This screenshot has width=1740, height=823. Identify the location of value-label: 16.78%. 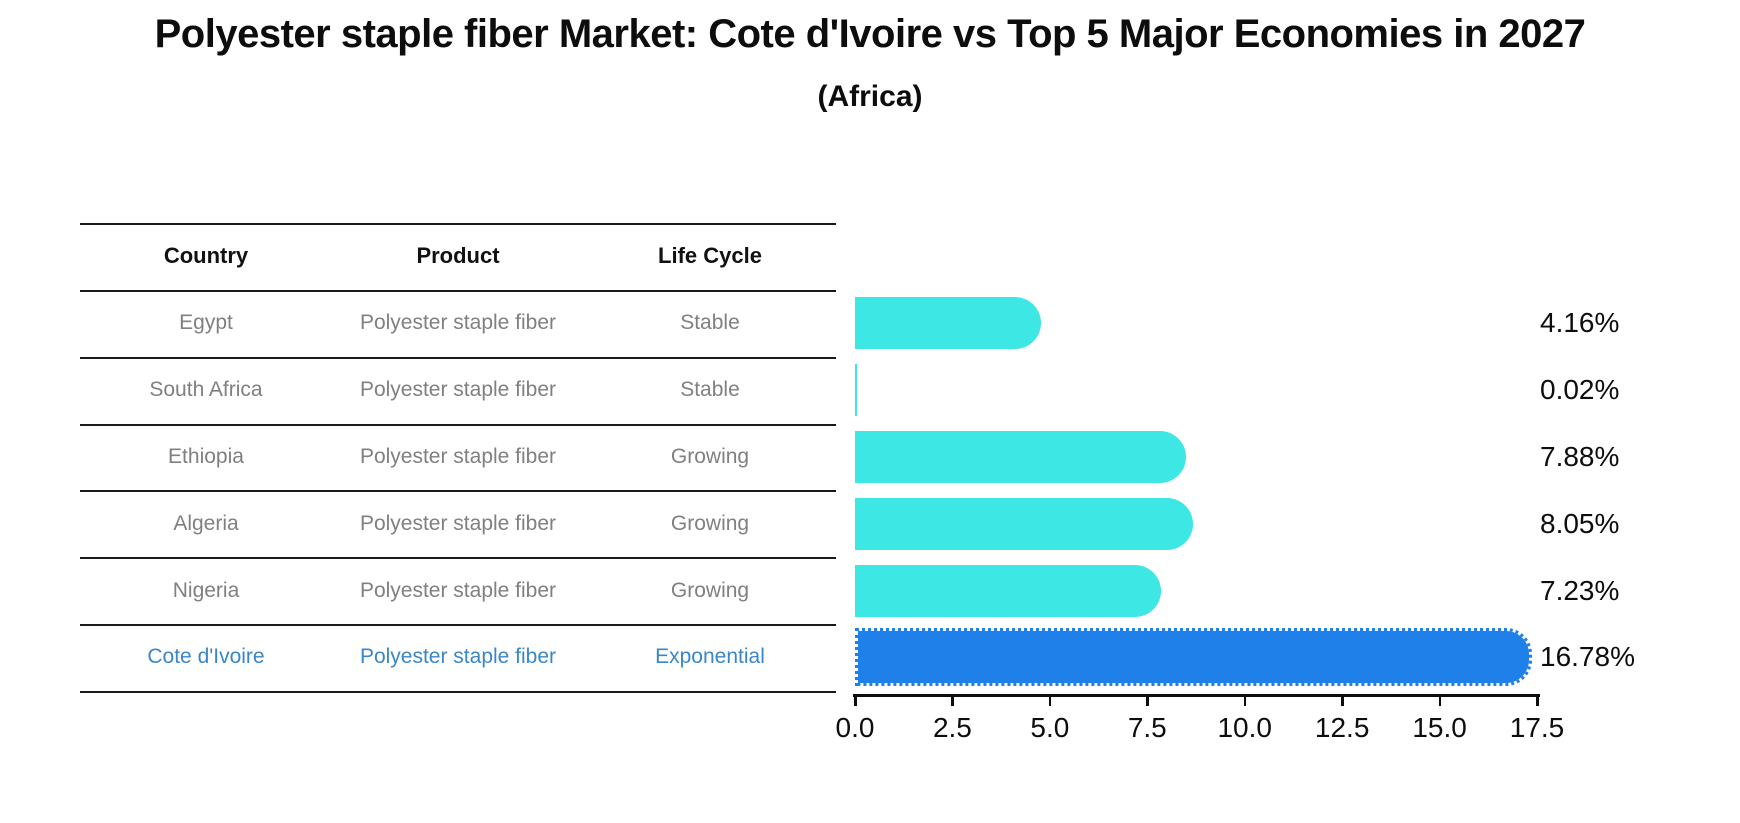
(1587, 657).